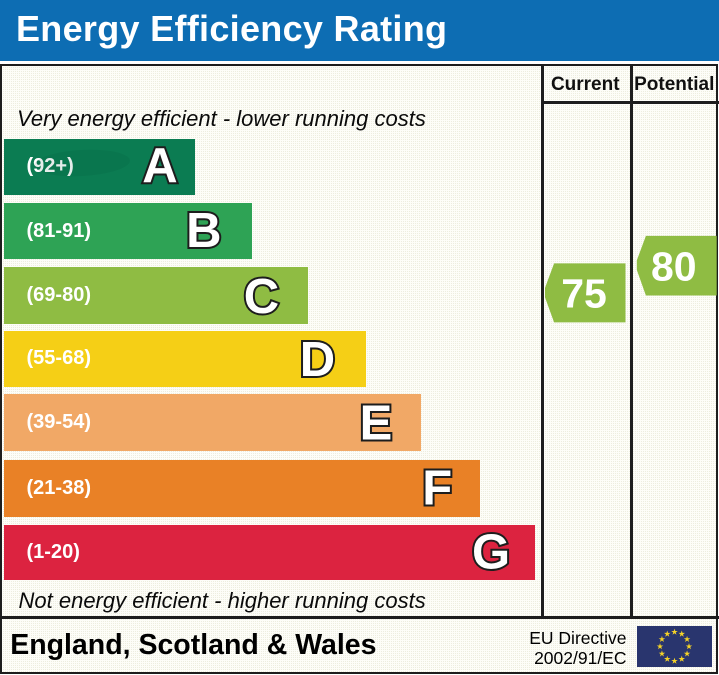  Describe the element at coordinates (376, 424) in the screenshot. I see `svg-text: E` at that location.